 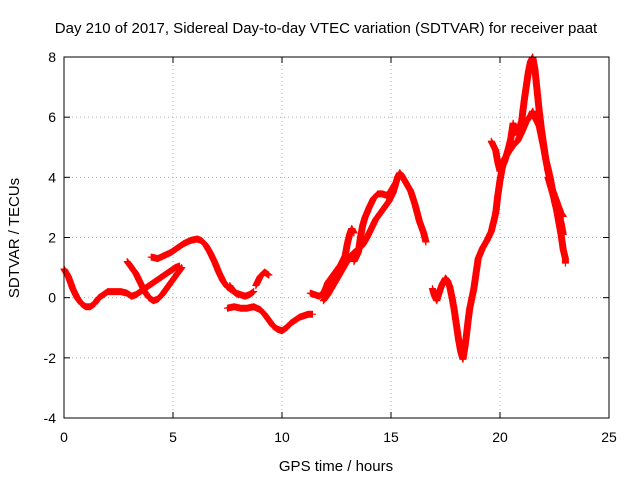 What do you see at coordinates (336, 466) in the screenshot?
I see `x-axis-title: GPS time / hours` at bounding box center [336, 466].